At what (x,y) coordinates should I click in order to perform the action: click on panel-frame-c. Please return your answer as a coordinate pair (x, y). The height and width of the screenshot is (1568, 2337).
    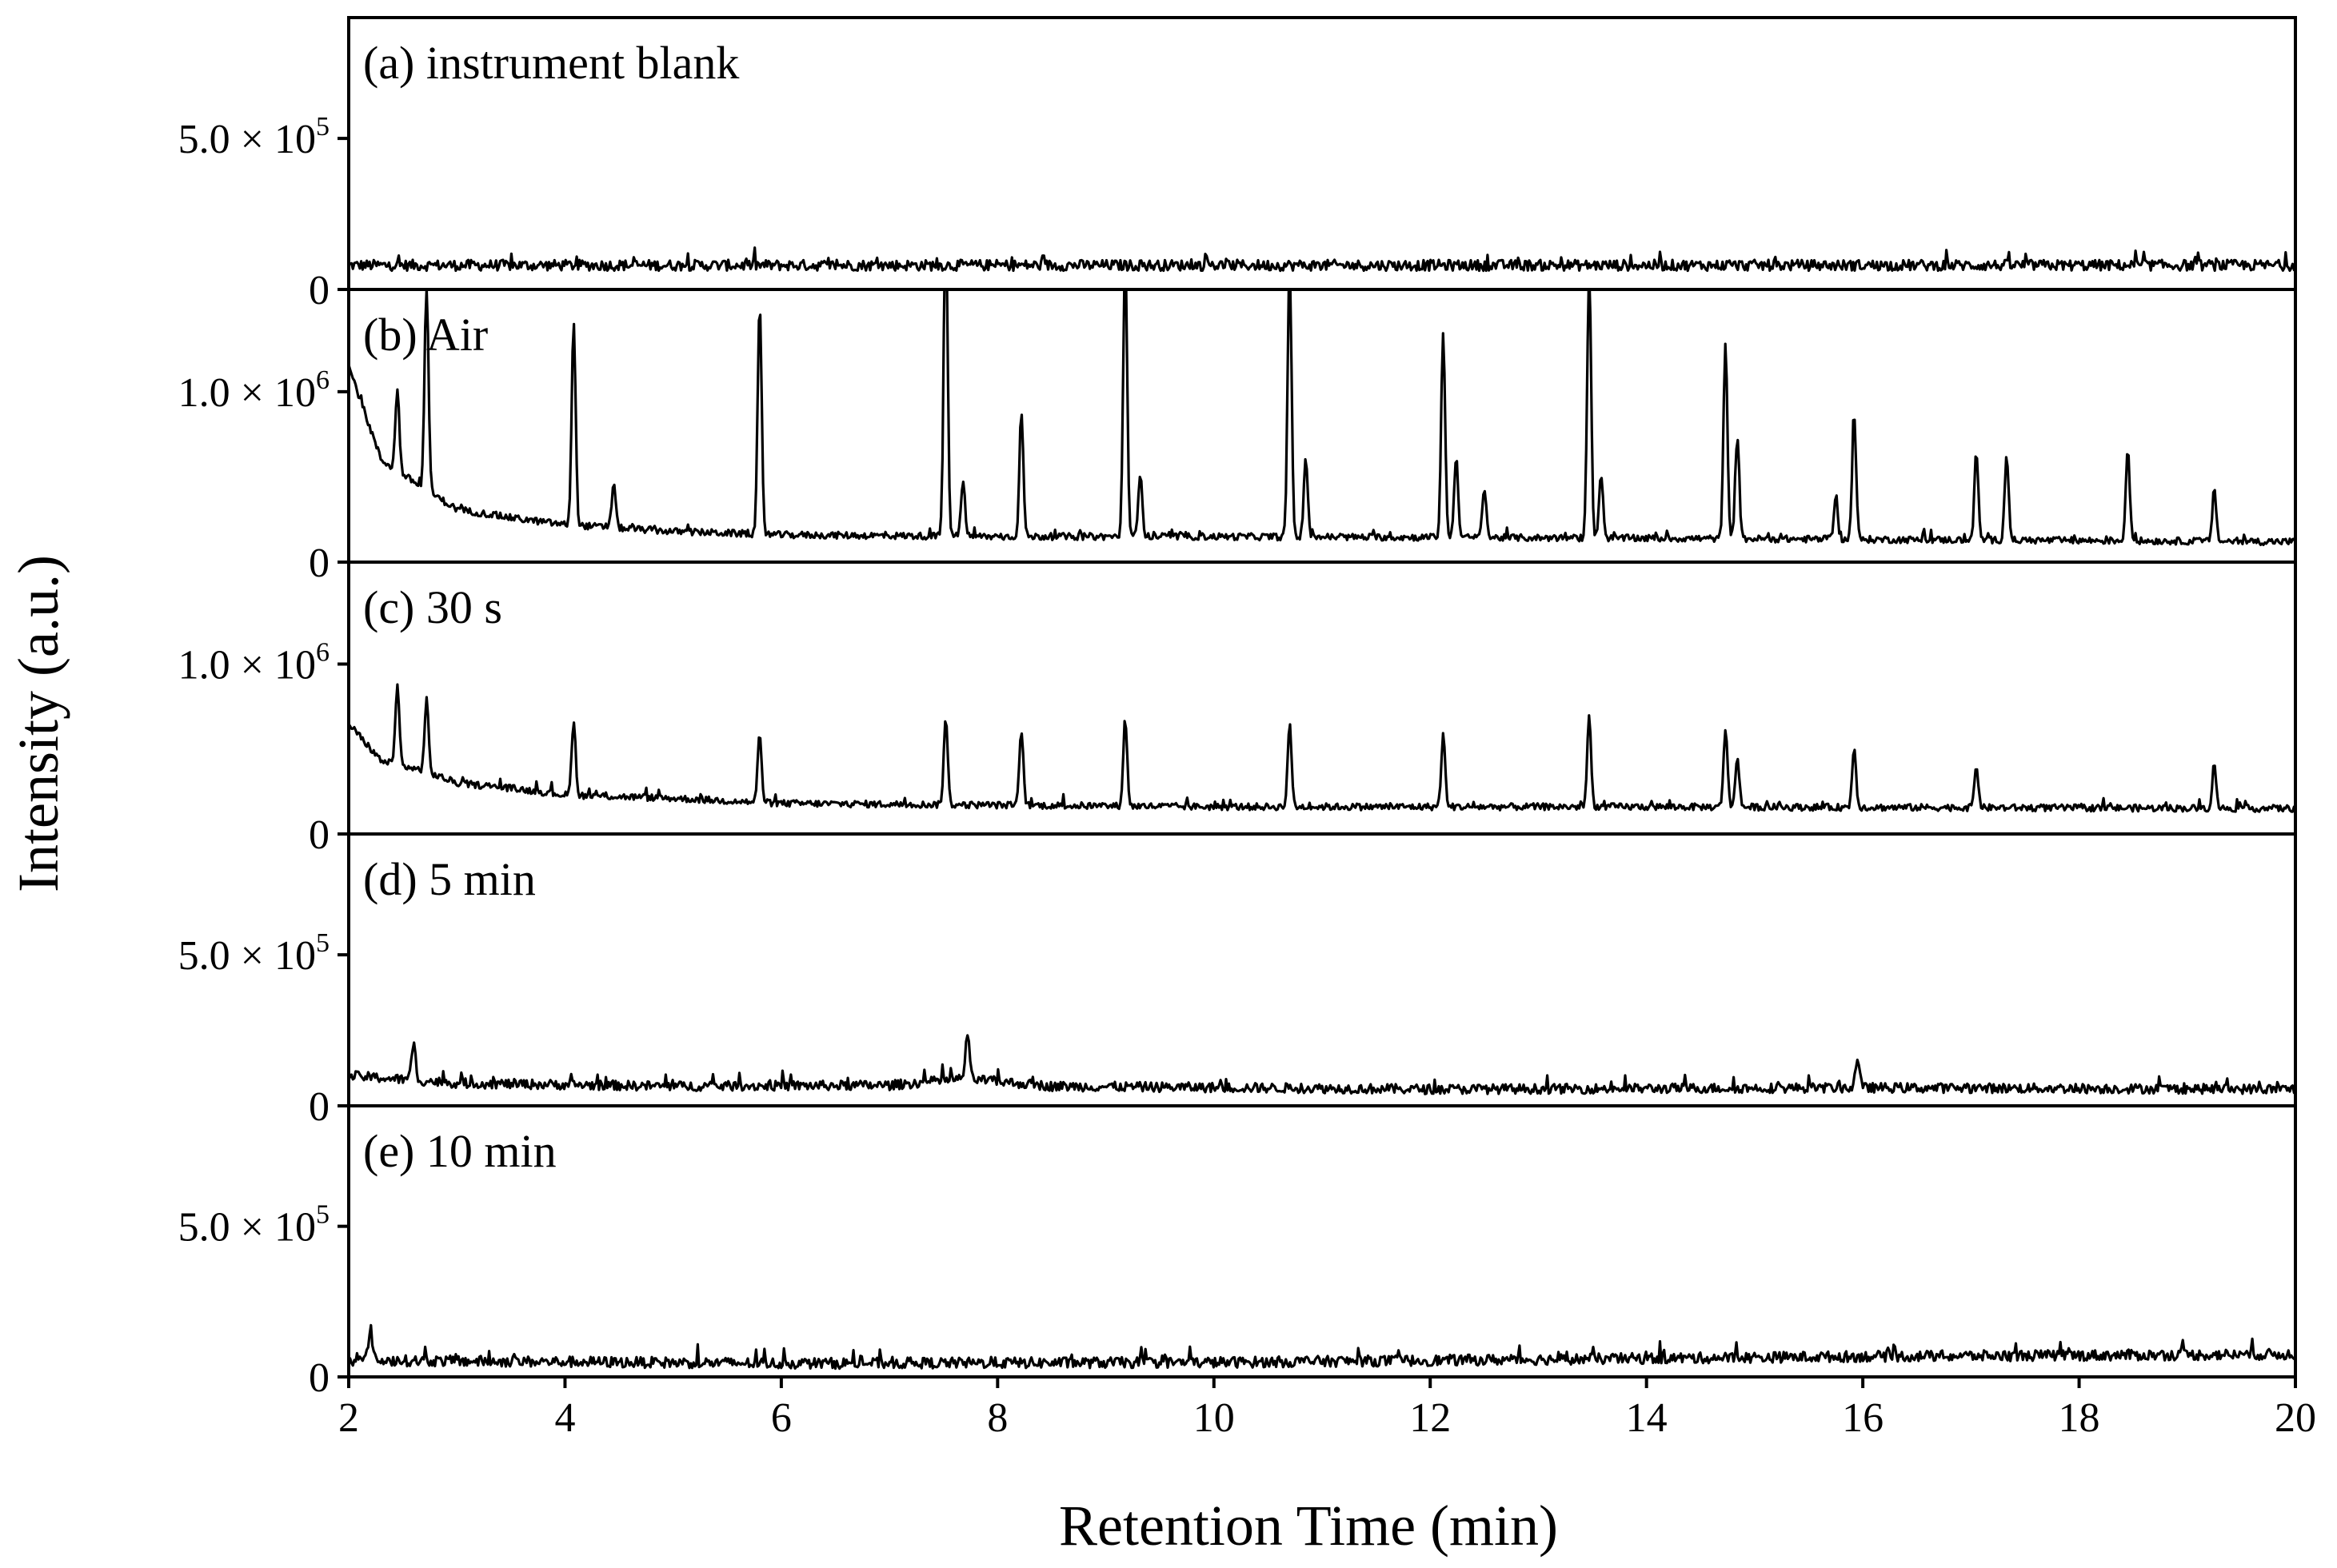
    Looking at the image, I should click on (1322, 698).